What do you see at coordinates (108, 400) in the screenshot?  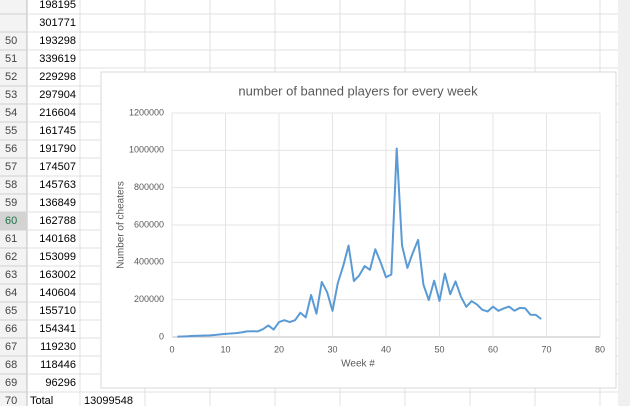 I see `cell-value: 13099548` at bounding box center [108, 400].